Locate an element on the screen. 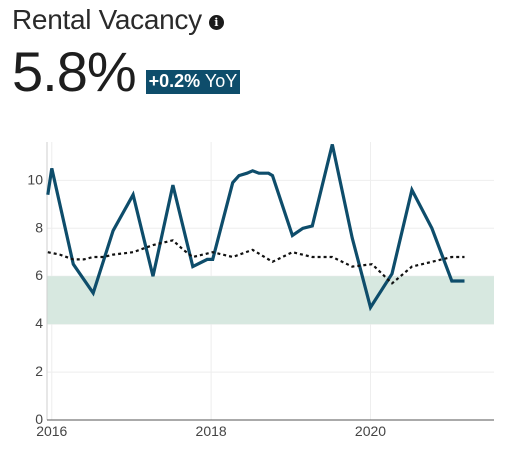 The height and width of the screenshot is (460, 521). x-tick-label: 2020 is located at coordinates (370, 431).